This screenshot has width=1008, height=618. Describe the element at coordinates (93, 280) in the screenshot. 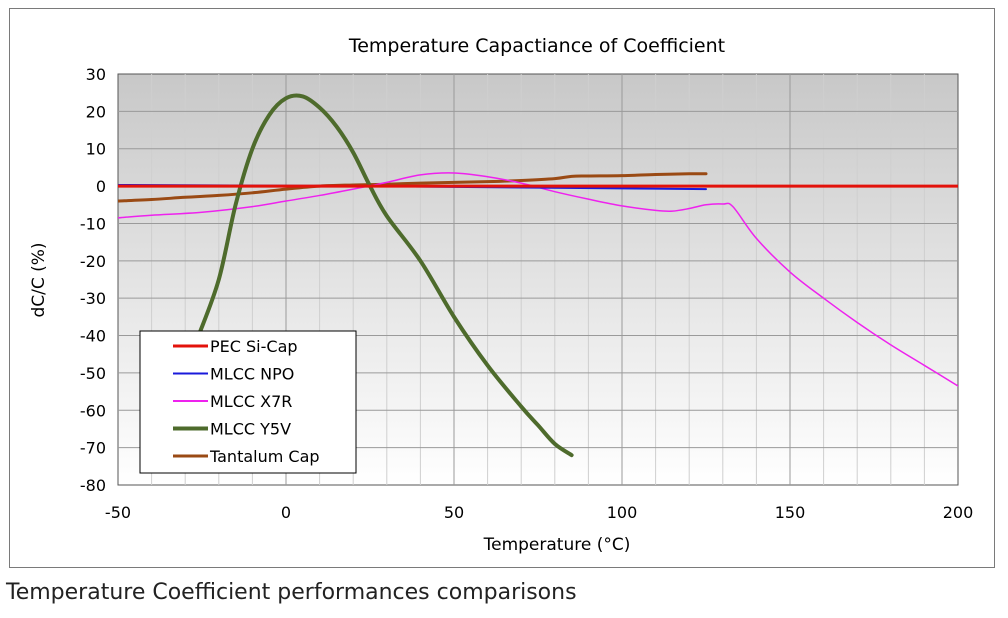

I see `y-axis-ticks: 30 20 10 0 -10 -20 -30 -40 -50 -60 -70 -80` at that location.